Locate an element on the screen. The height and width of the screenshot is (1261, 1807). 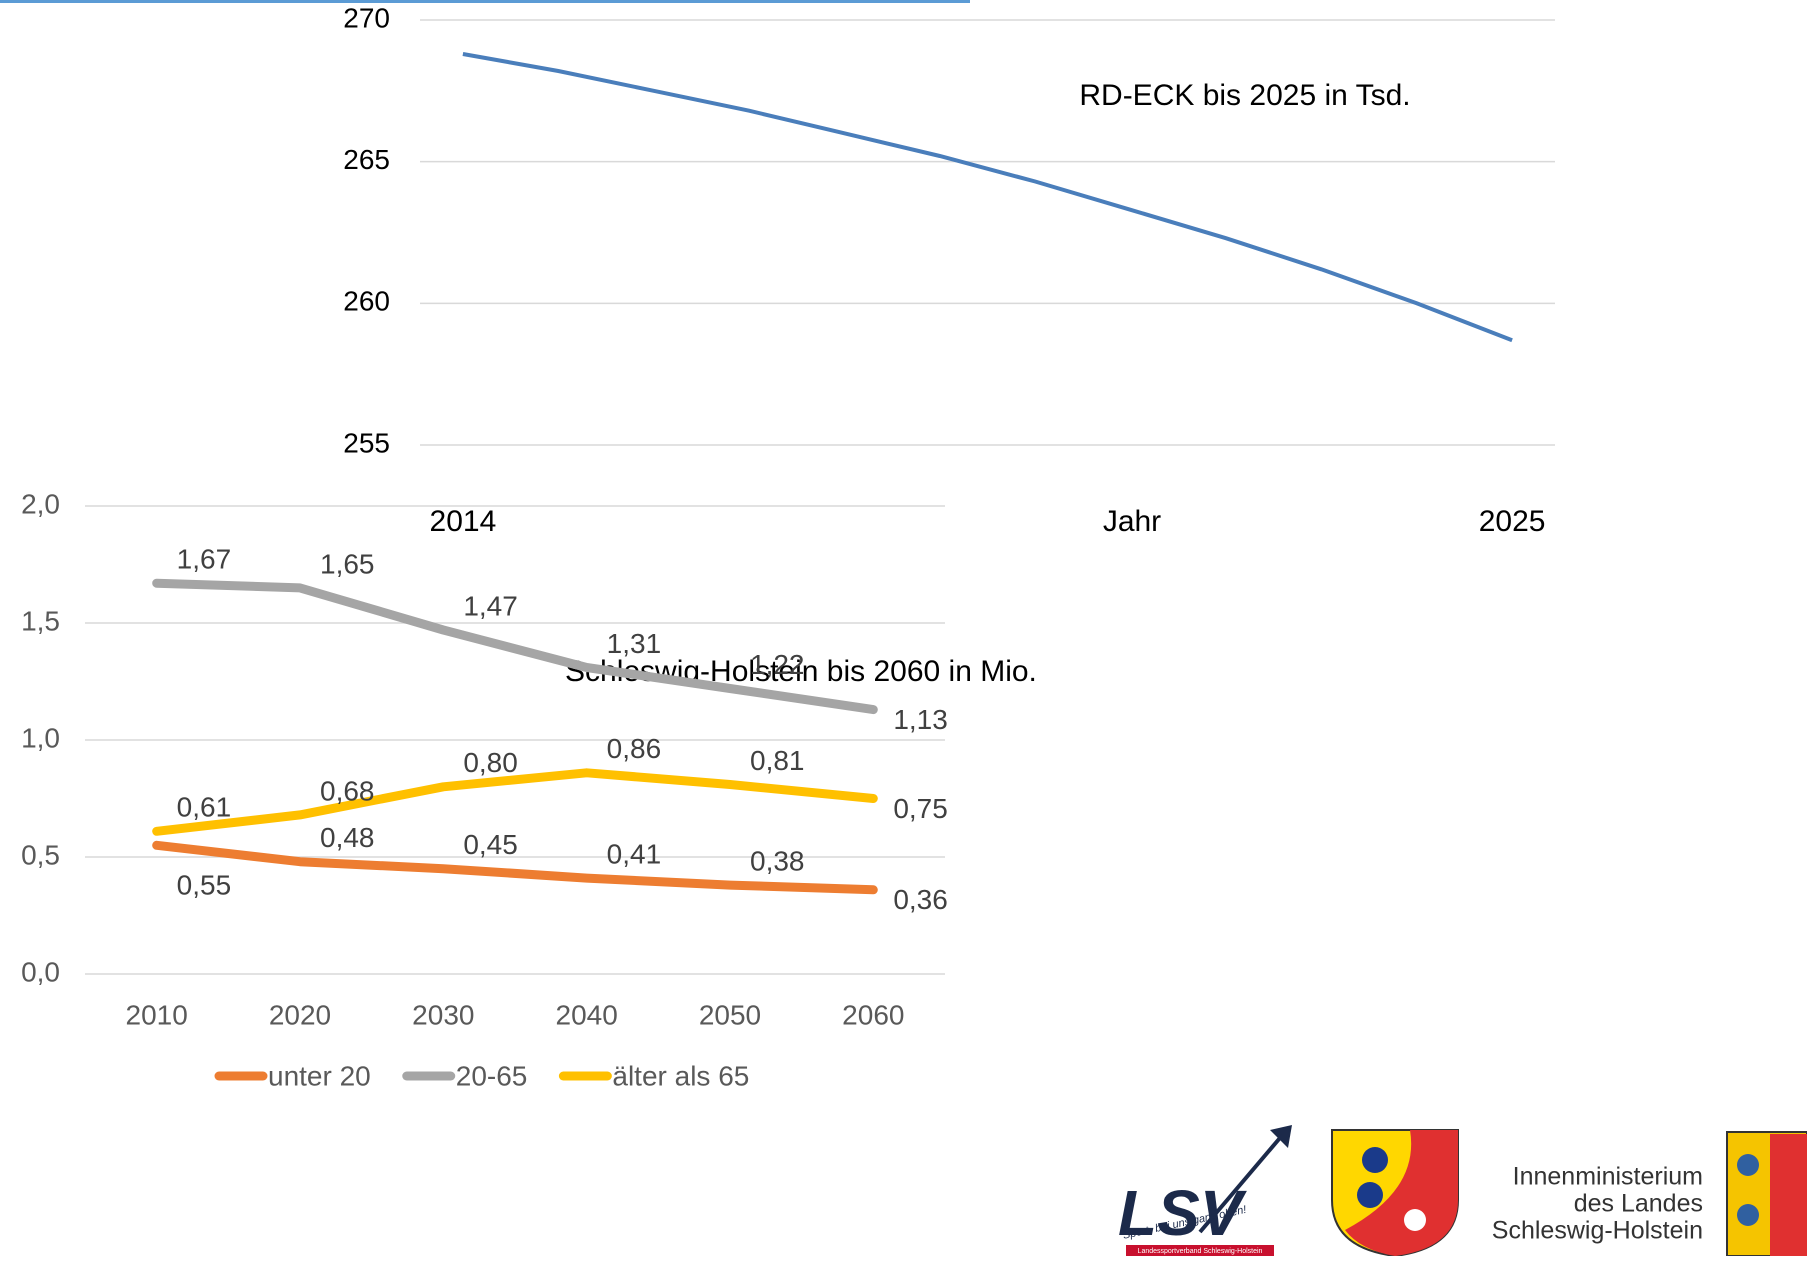
x-tick-label: 2020 is located at coordinates (300, 1014).